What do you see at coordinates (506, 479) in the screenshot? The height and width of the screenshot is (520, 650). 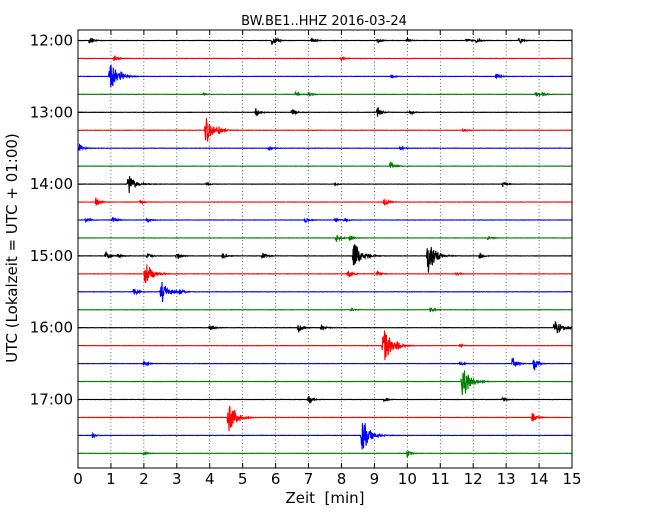 I see `x-tick-label: 13` at bounding box center [506, 479].